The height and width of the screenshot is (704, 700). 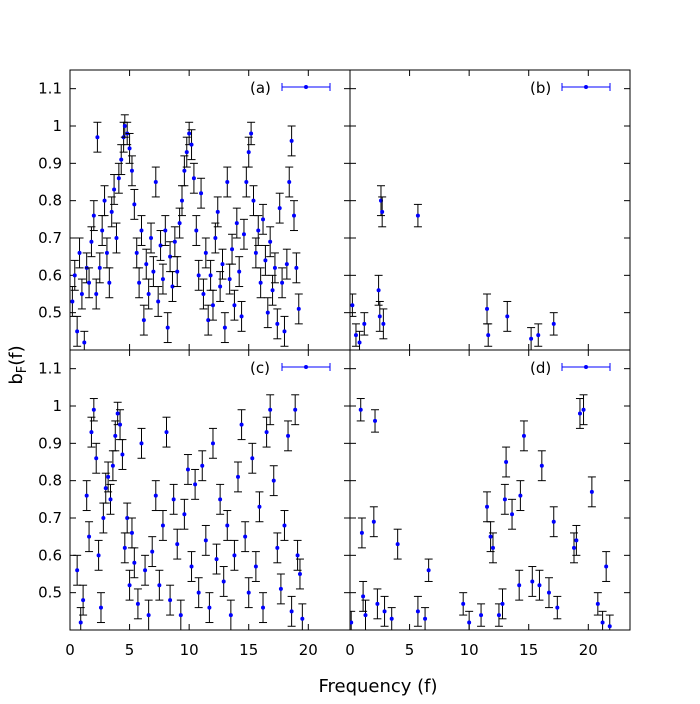 What do you see at coordinates (50, 518) in the screenshot?
I see `y-tick-label: 0.7` at bounding box center [50, 518].